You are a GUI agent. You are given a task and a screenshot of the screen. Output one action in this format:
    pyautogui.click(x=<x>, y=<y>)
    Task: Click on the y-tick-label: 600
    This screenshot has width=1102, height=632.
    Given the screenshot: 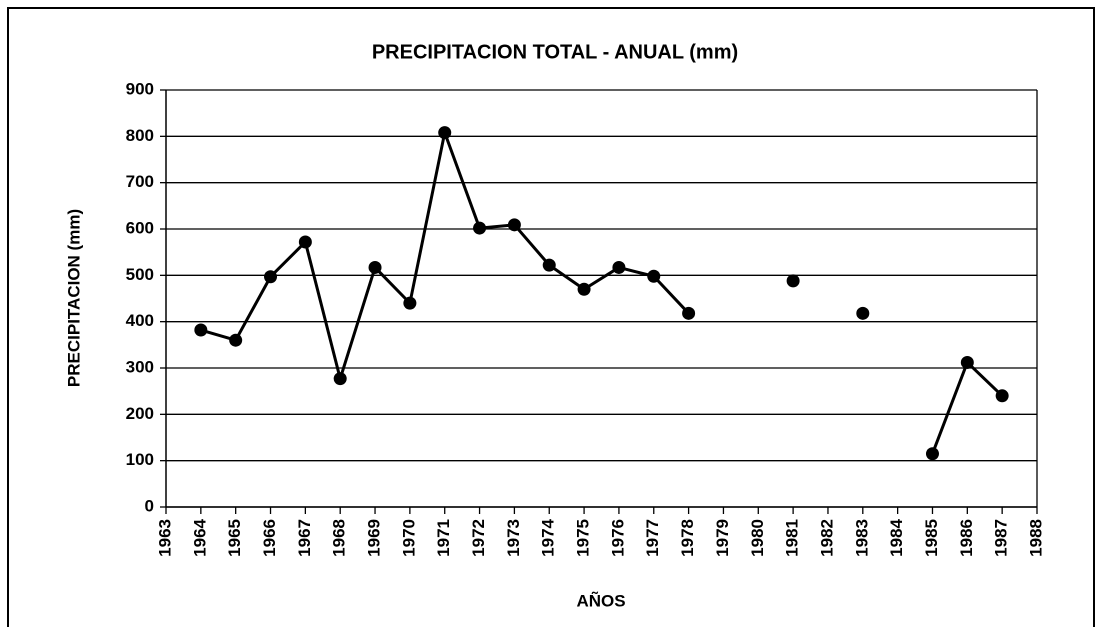 What is the action you would take?
    pyautogui.click(x=140, y=227)
    